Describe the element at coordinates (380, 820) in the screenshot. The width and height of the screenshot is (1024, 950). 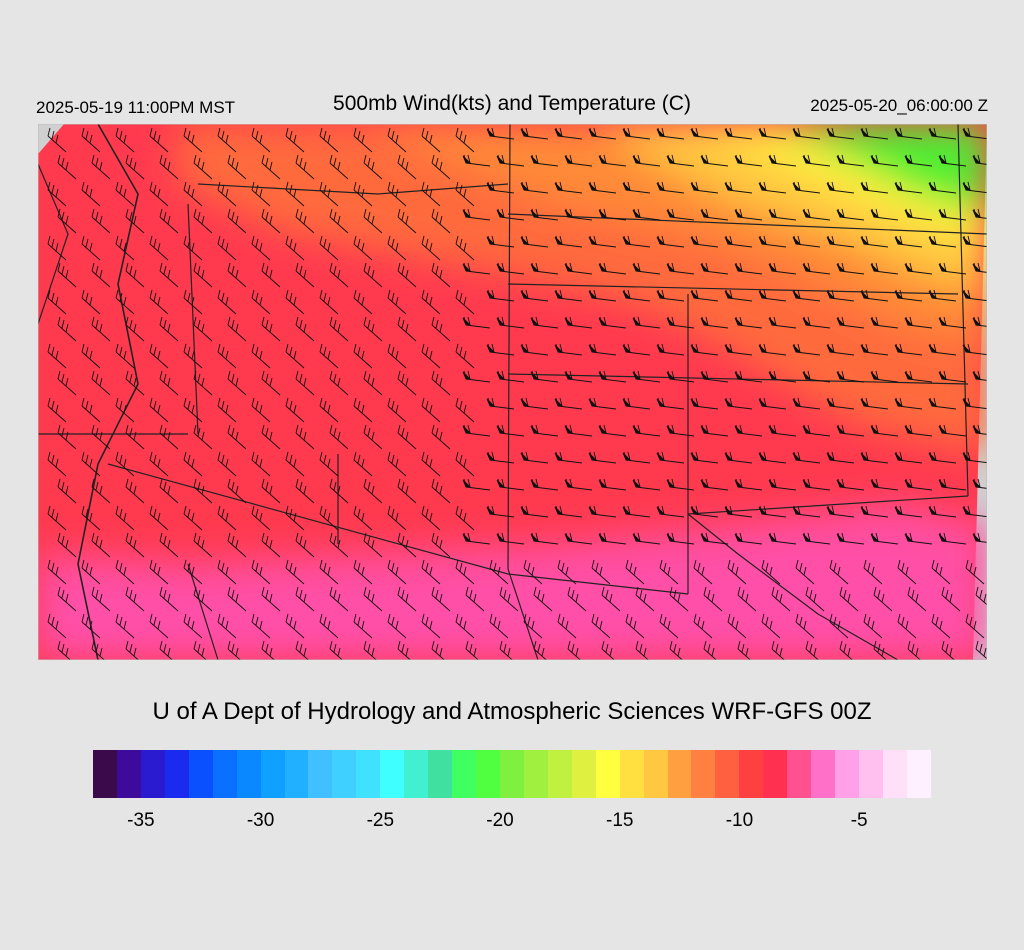
I see `colorbar-tick-label: -25` at that location.